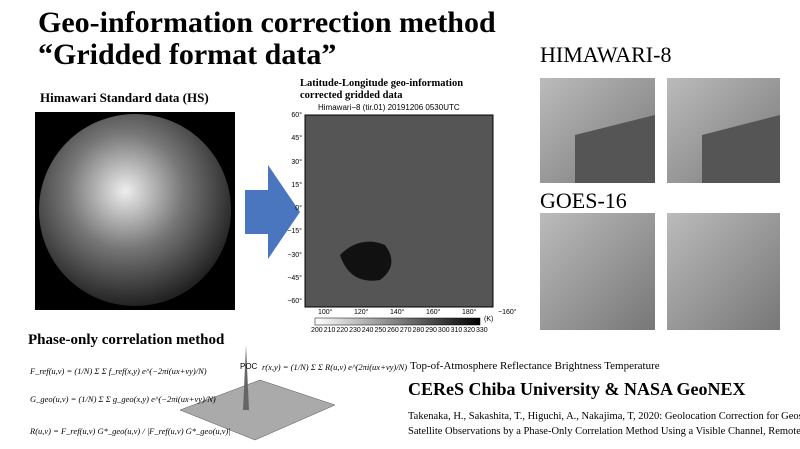 The image size is (800, 449). Describe the element at coordinates (443, 330) in the screenshot. I see `colorbar-label: 300` at that location.